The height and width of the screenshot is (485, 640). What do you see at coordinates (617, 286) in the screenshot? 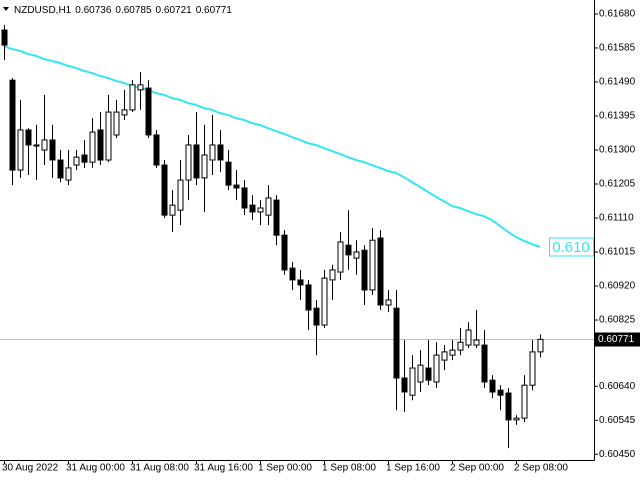
I see `y-tick-label: 0.60920` at bounding box center [617, 286].